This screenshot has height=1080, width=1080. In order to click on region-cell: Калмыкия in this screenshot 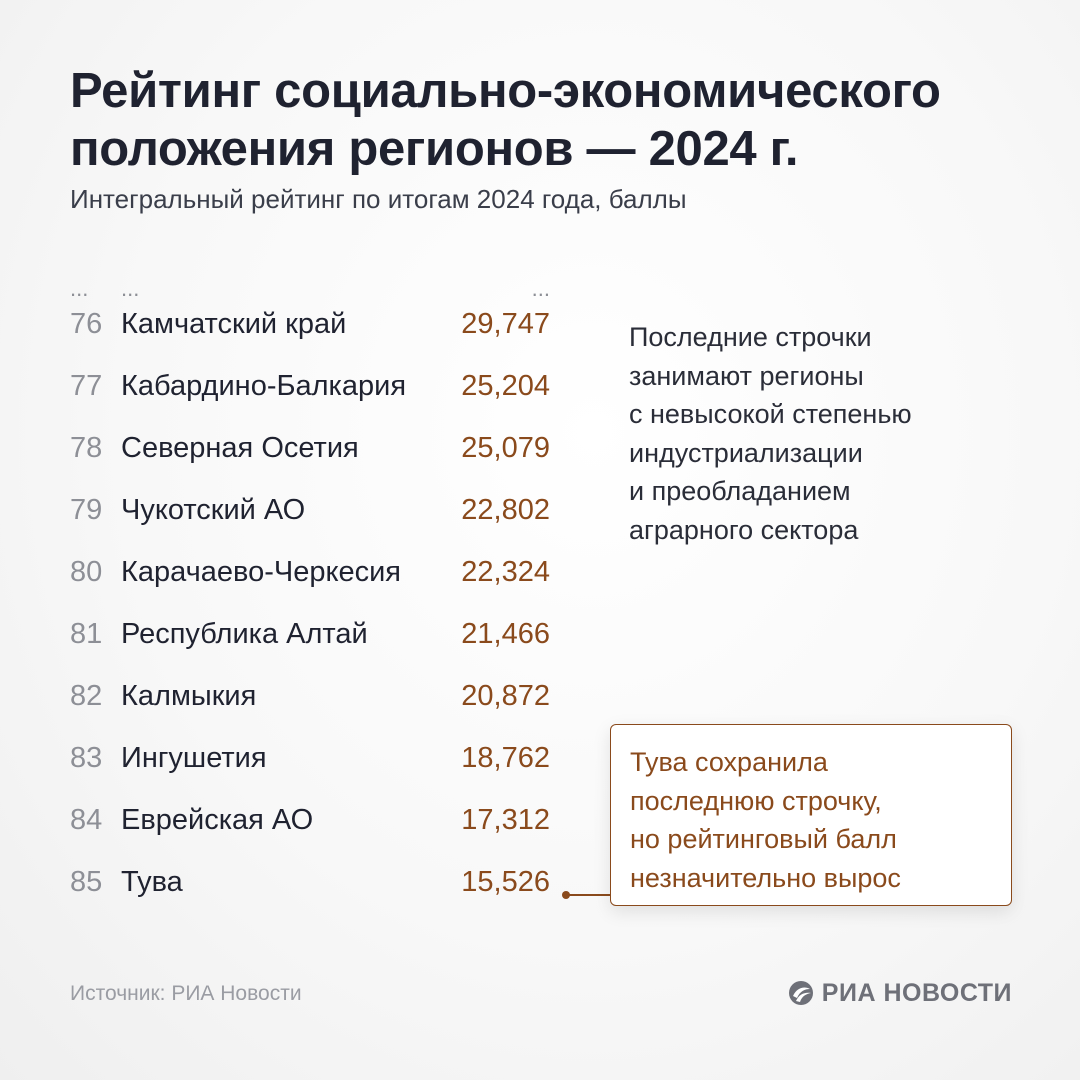, I will do `click(189, 696)`.